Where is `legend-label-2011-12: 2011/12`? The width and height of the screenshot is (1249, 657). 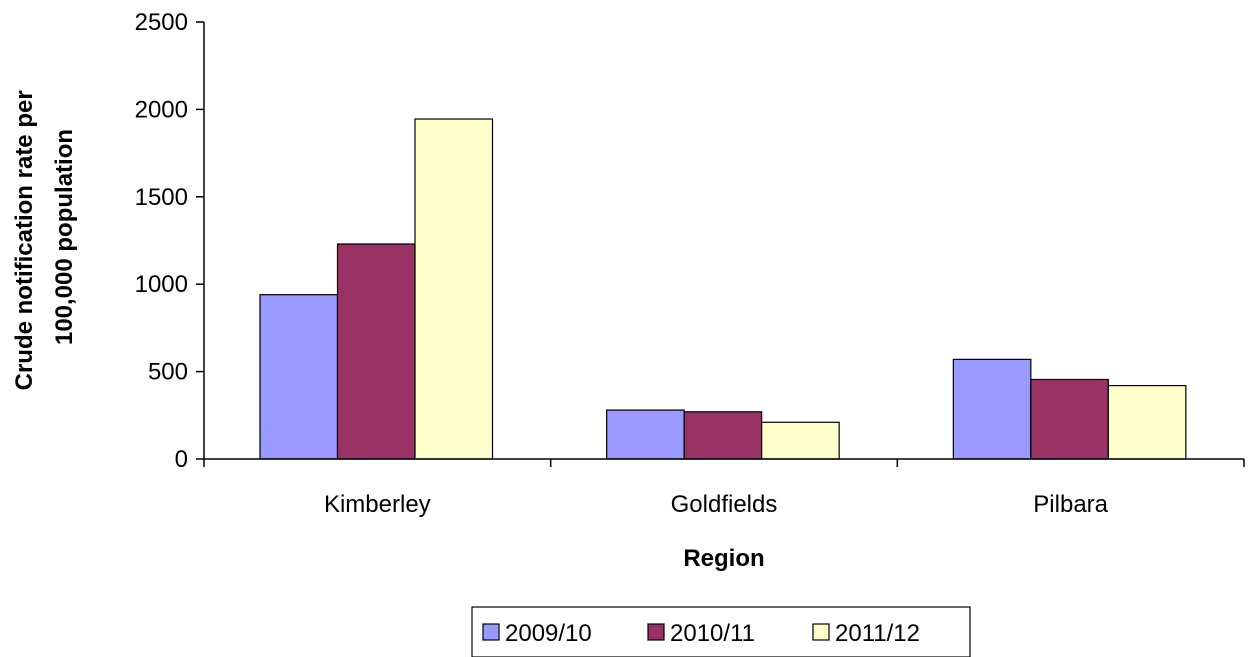 legend-label-2011-12: 2011/12 is located at coordinates (877, 633).